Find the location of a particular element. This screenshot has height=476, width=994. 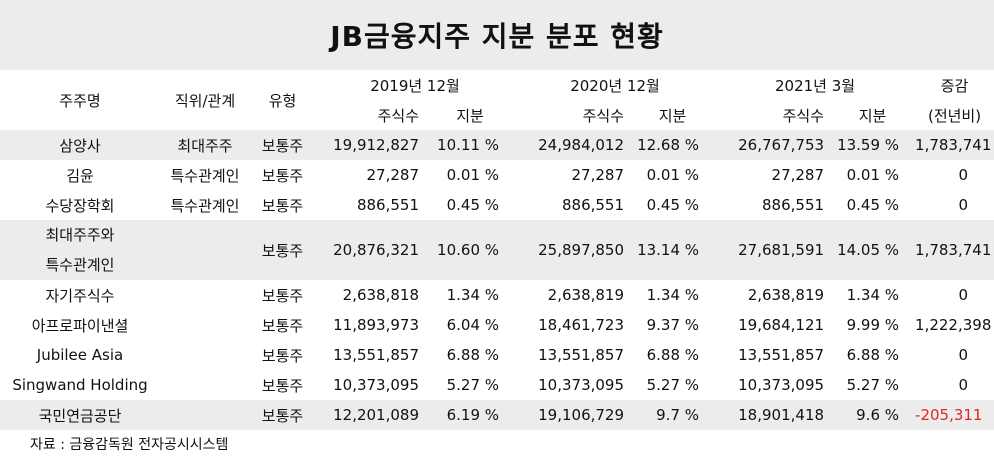

header-change: 증감 is located at coordinates (954, 85).